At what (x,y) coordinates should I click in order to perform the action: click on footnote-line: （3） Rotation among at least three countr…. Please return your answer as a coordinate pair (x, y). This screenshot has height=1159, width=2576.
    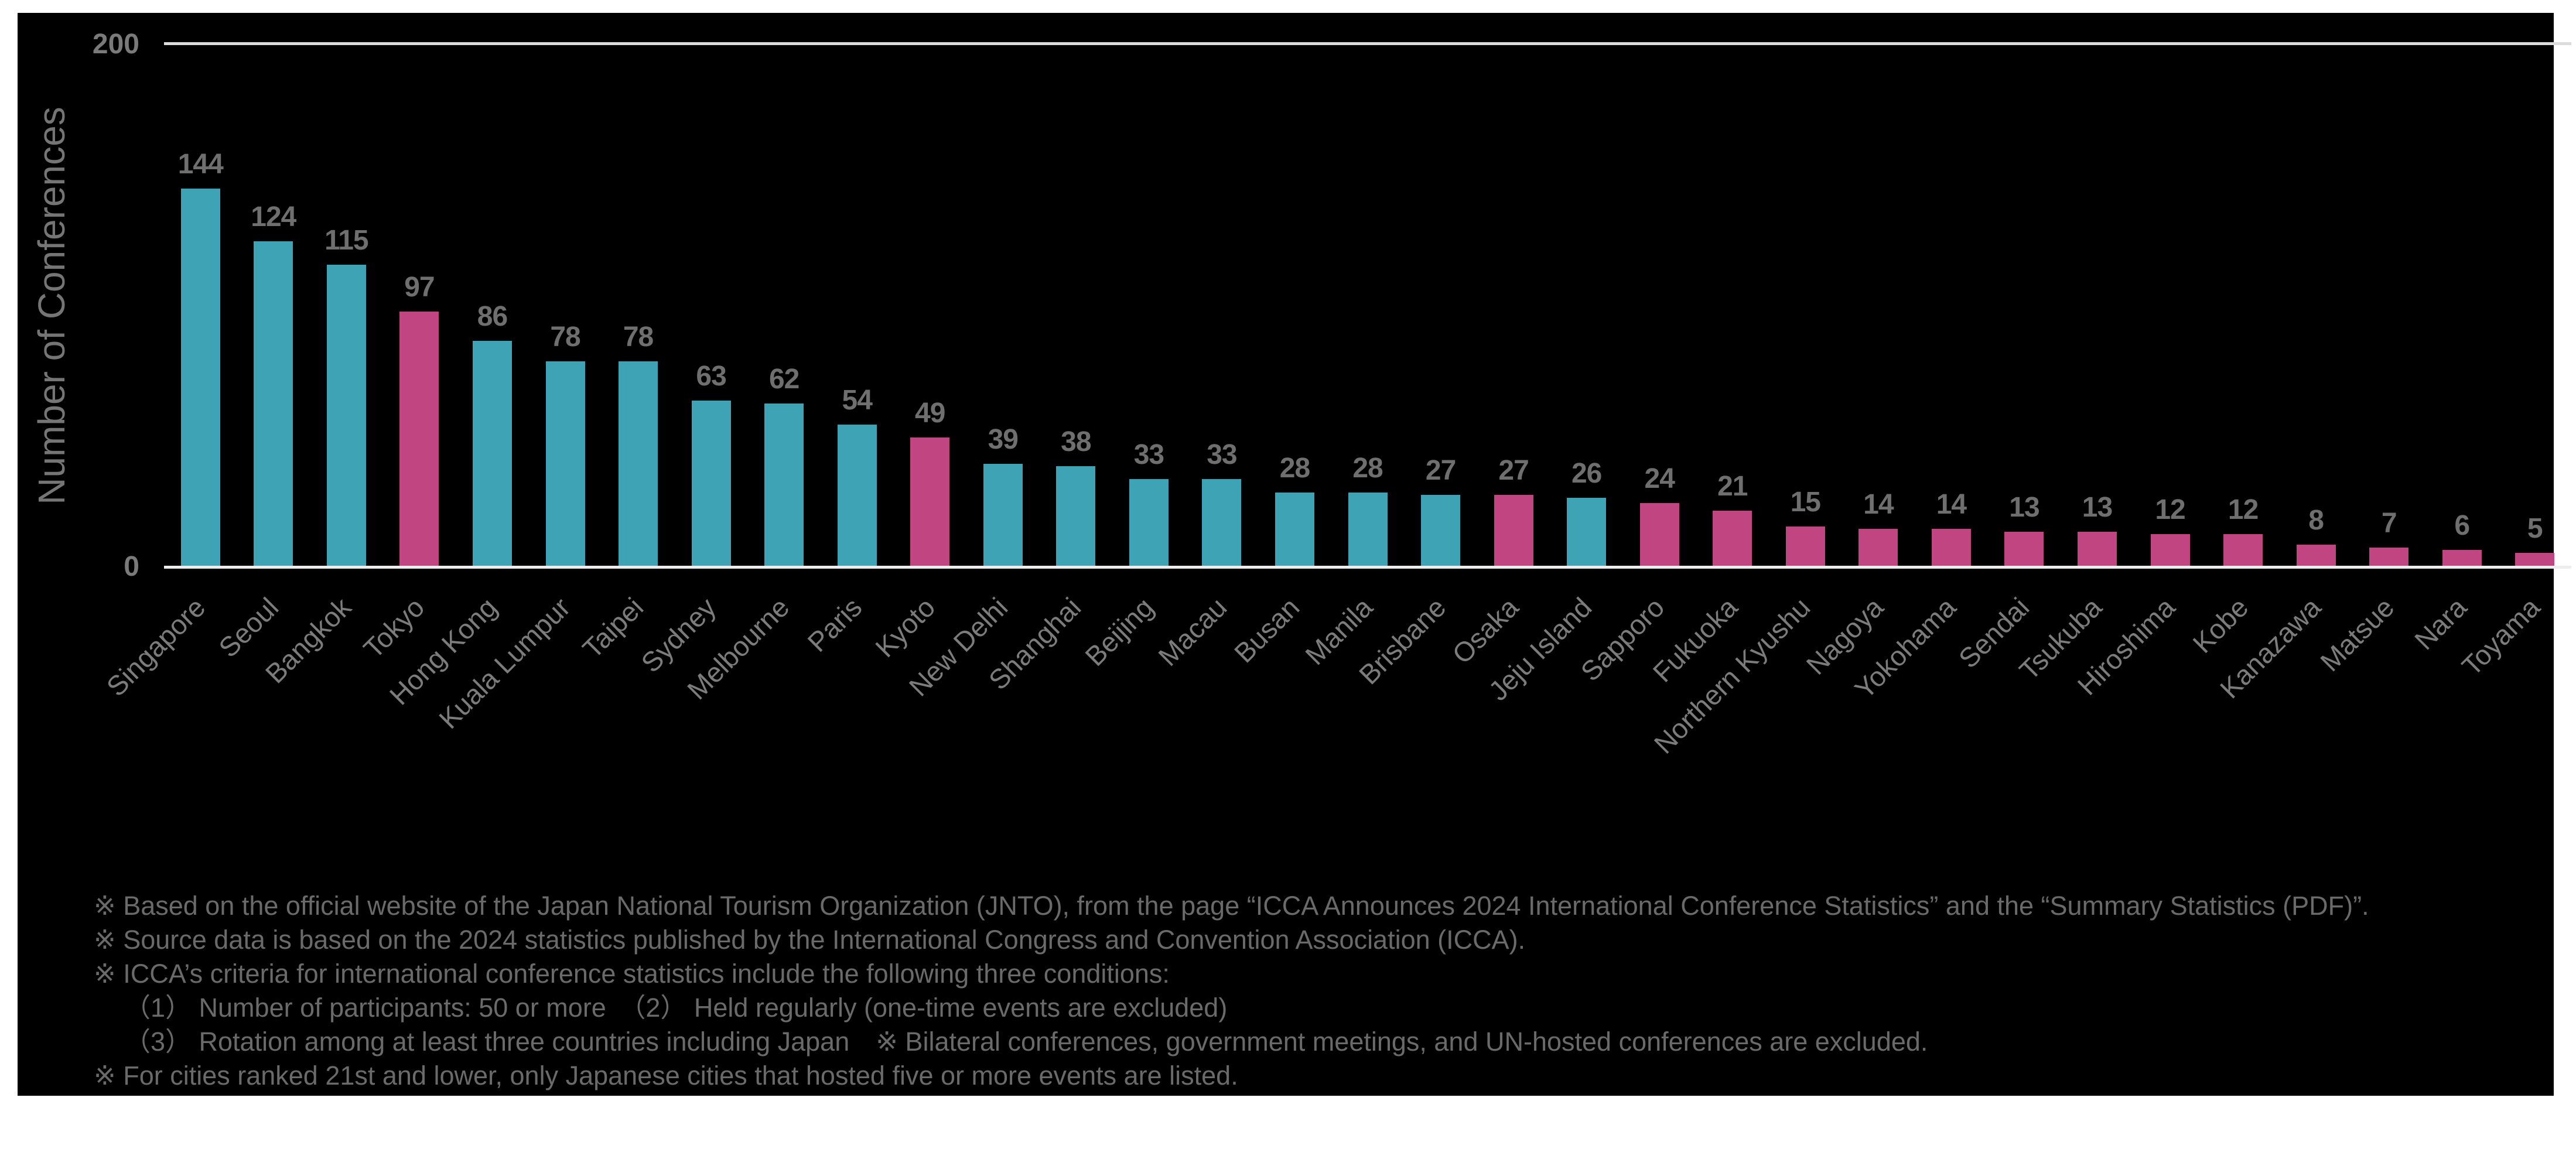
    Looking at the image, I should click on (1026, 1042).